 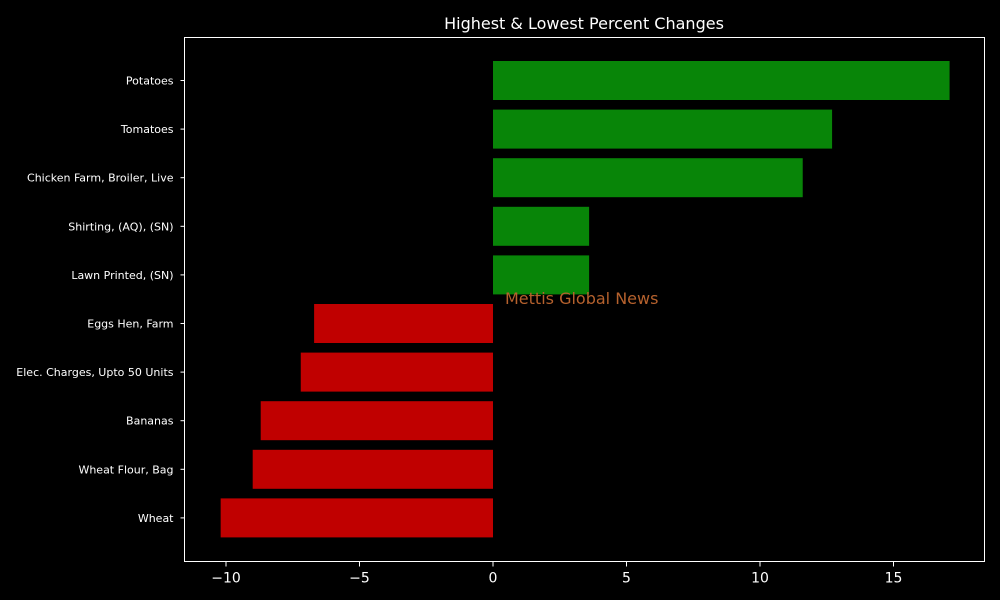 What do you see at coordinates (150, 81) in the screenshot?
I see `y-tick-label: Potatoes` at bounding box center [150, 81].